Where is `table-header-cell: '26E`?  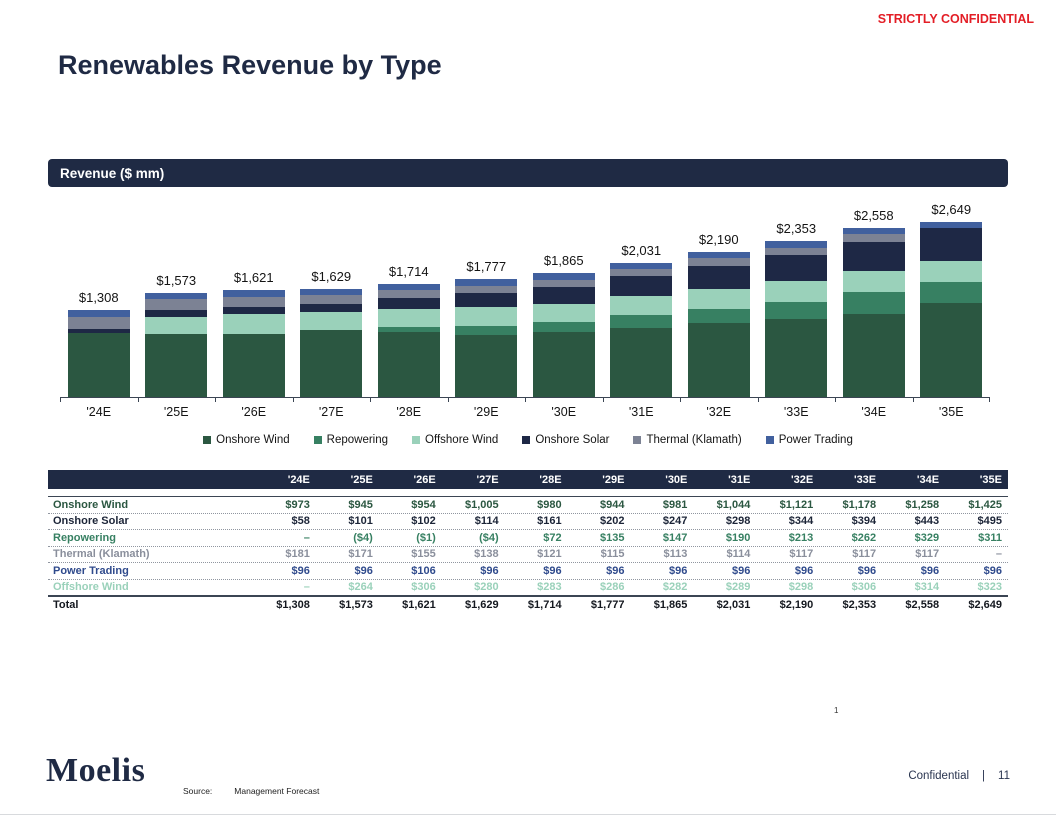 table-header-cell: '26E is located at coordinates (424, 479).